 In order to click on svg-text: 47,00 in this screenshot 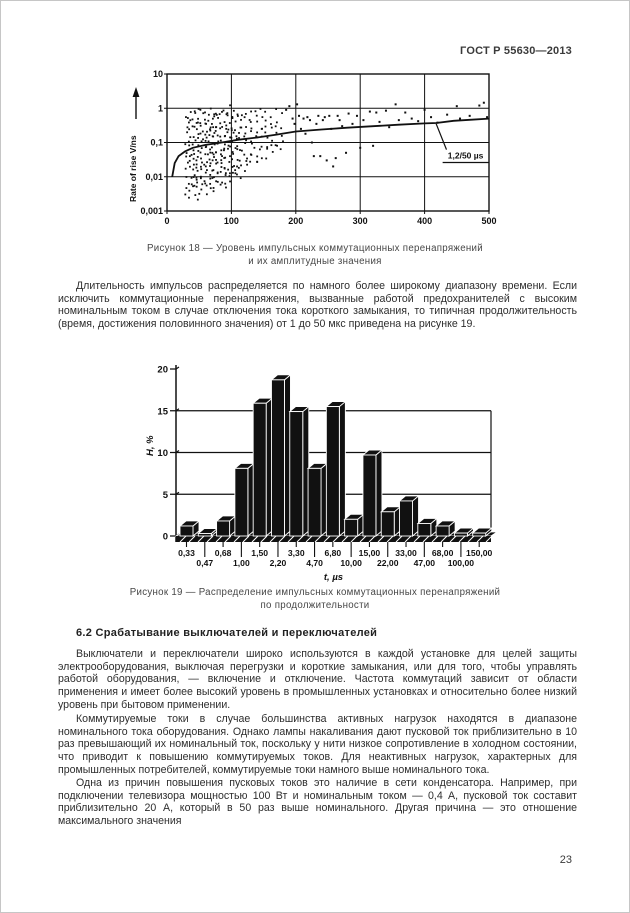, I will do `click(425, 563)`.